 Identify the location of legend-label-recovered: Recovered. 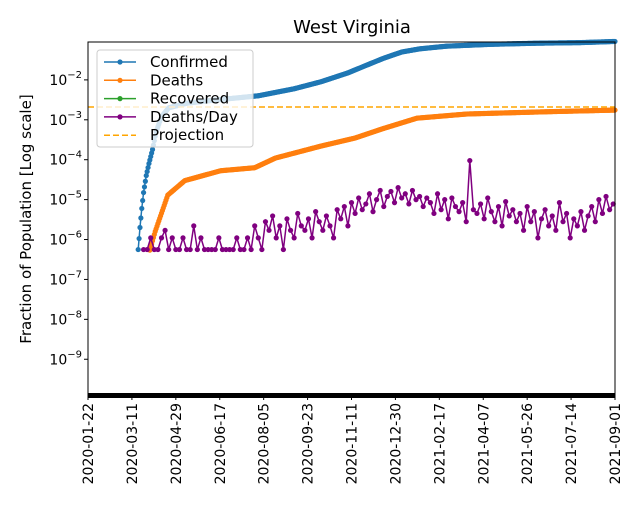
(189, 99).